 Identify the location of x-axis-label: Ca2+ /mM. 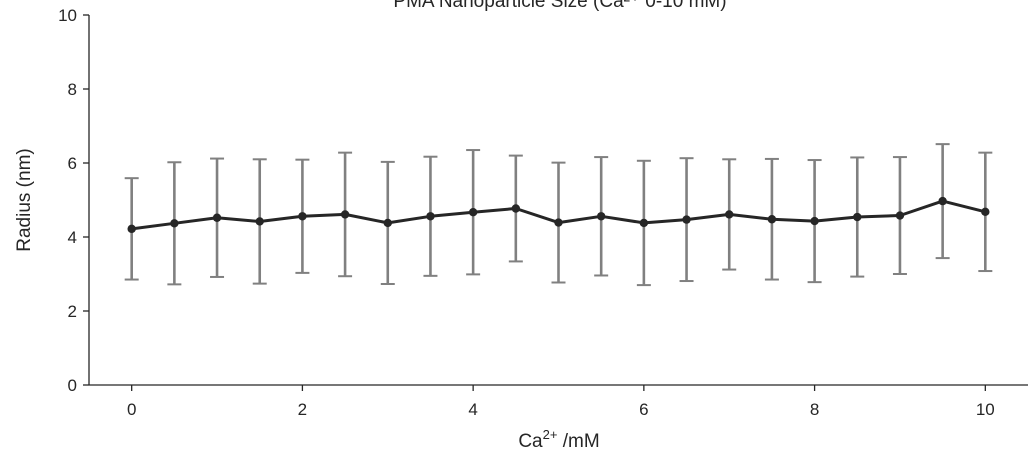
(558, 439).